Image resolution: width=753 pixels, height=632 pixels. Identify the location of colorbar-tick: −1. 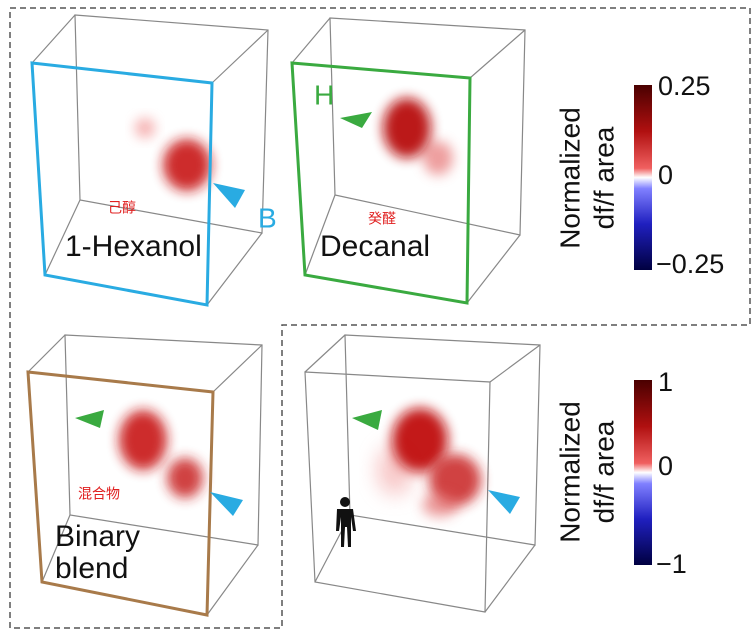
(671, 564).